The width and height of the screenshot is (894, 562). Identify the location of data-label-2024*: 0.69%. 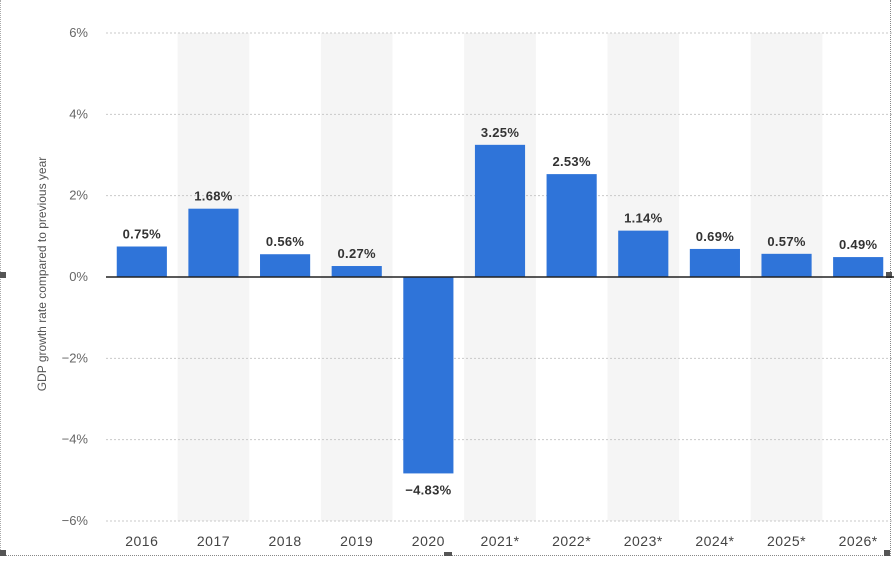
(715, 236).